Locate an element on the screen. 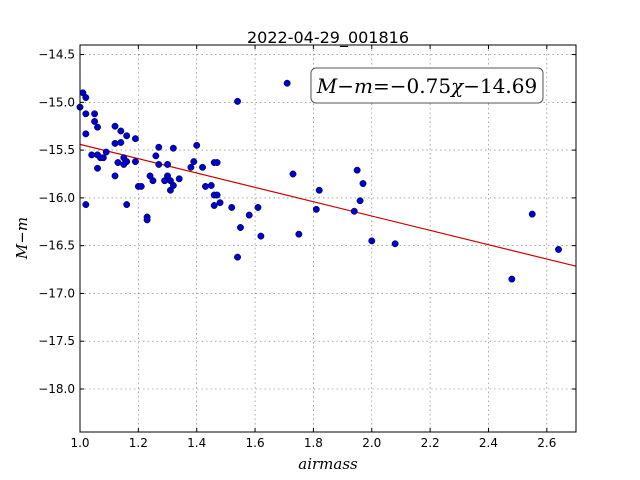 Image resolution: width=640 pixels, height=480 pixels. y-axis-label: M−m is located at coordinates (22, 238).